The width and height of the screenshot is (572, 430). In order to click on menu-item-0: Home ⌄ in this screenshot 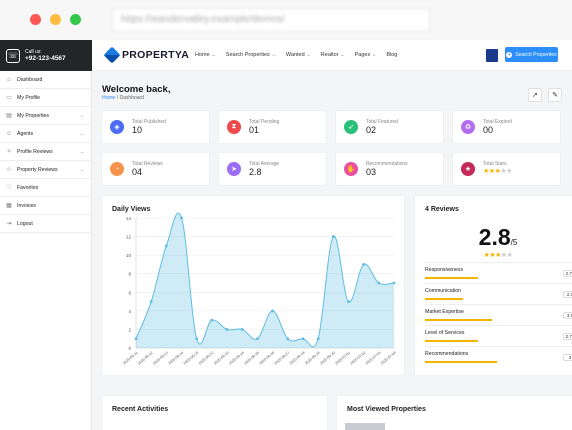, I will do `click(205, 55)`.